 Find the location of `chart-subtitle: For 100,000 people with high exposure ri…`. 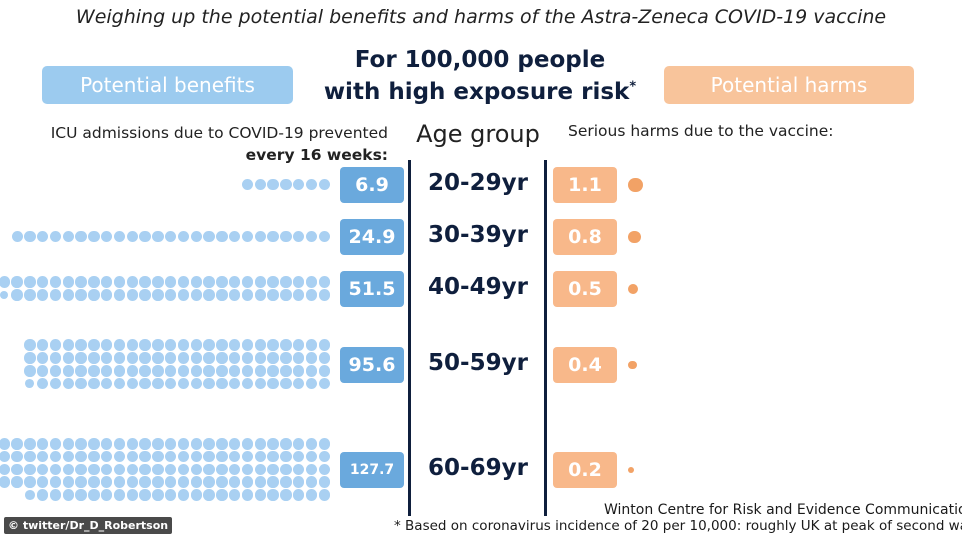

chart-subtitle: For 100,000 people with high exposure ri… is located at coordinates (480, 76).